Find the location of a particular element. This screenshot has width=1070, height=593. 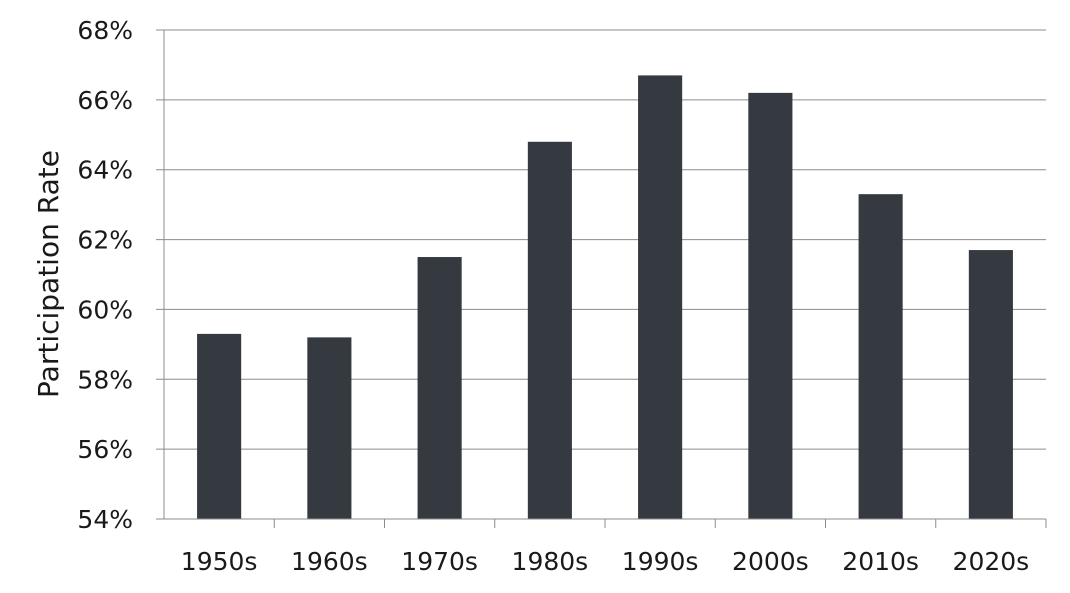

bar-1960s is located at coordinates (329, 428).